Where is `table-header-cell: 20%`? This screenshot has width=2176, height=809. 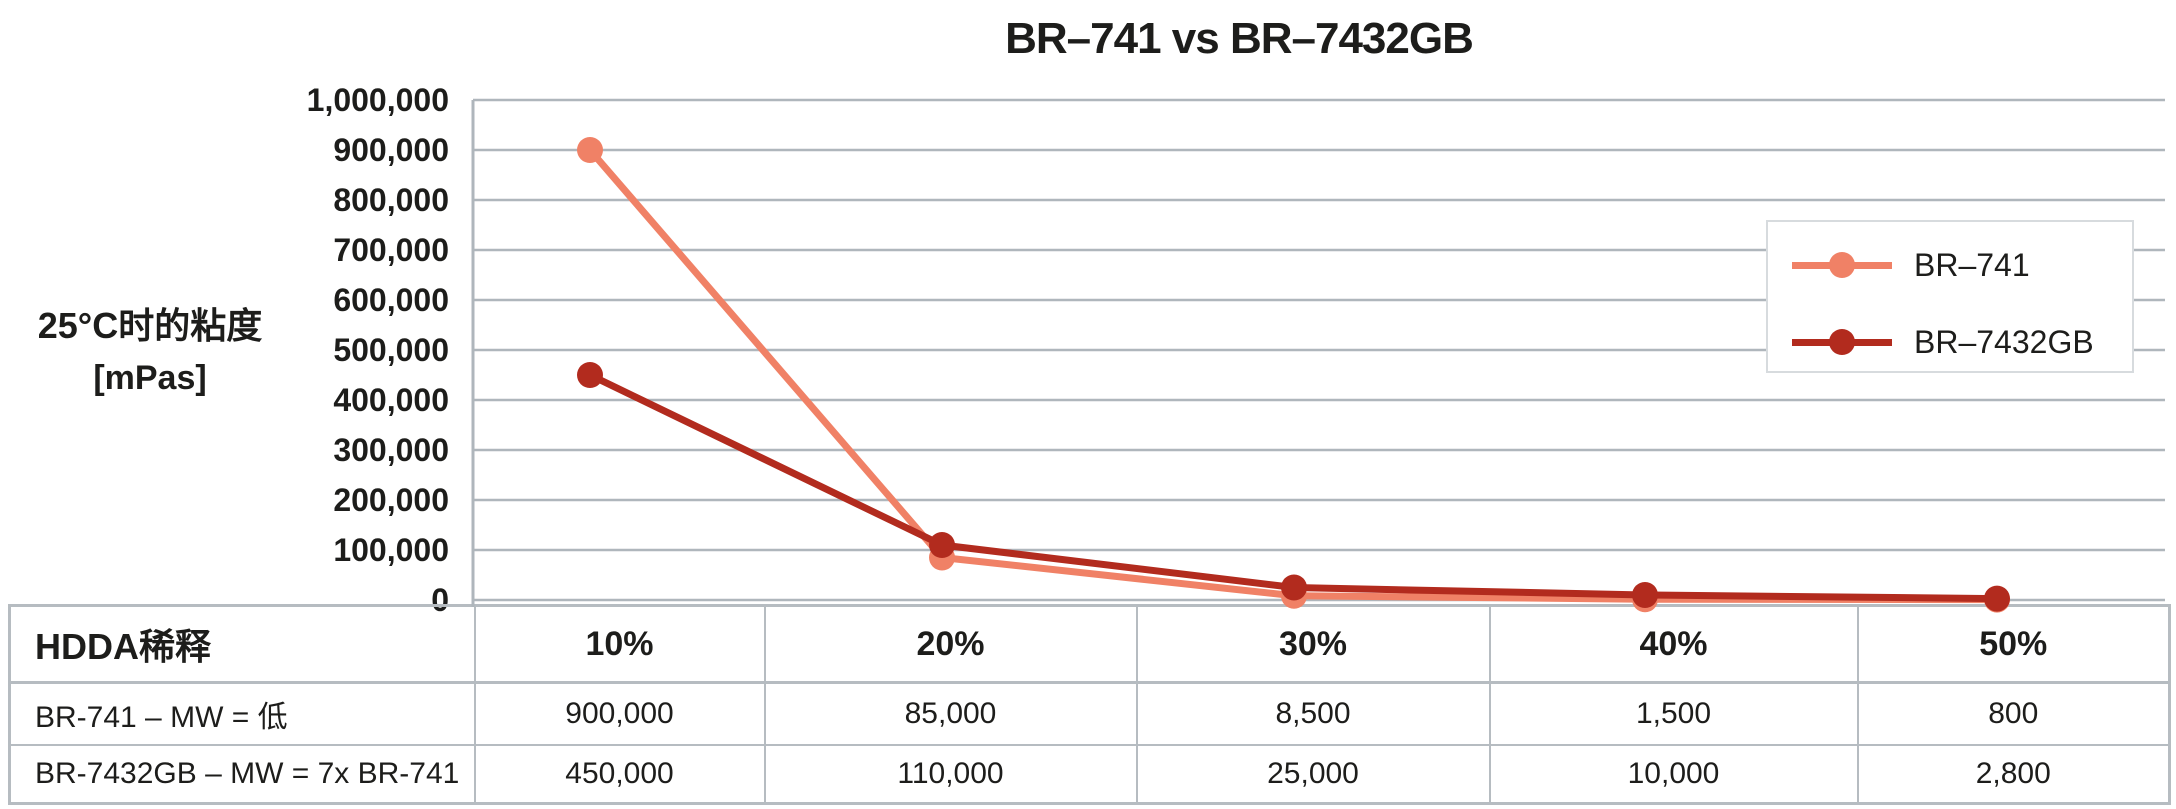 table-header-cell: 20% is located at coordinates (950, 644).